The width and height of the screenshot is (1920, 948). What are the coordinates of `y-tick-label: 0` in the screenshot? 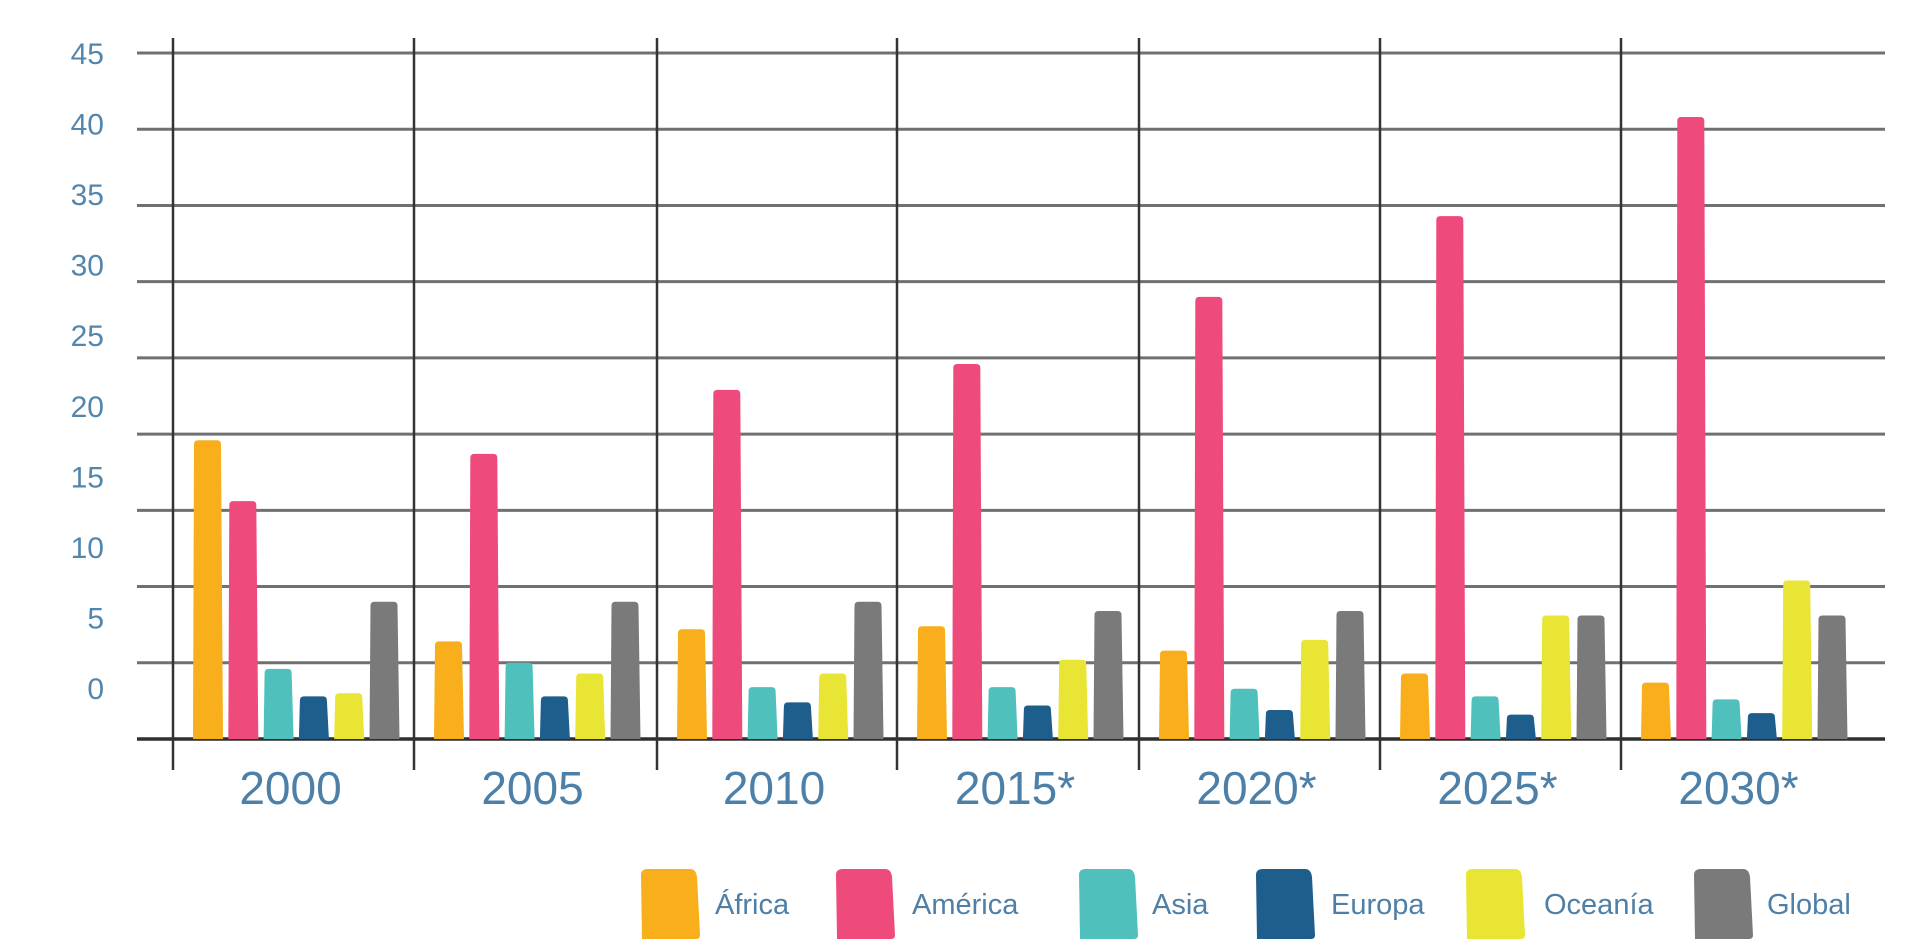 It's located at (95, 689).